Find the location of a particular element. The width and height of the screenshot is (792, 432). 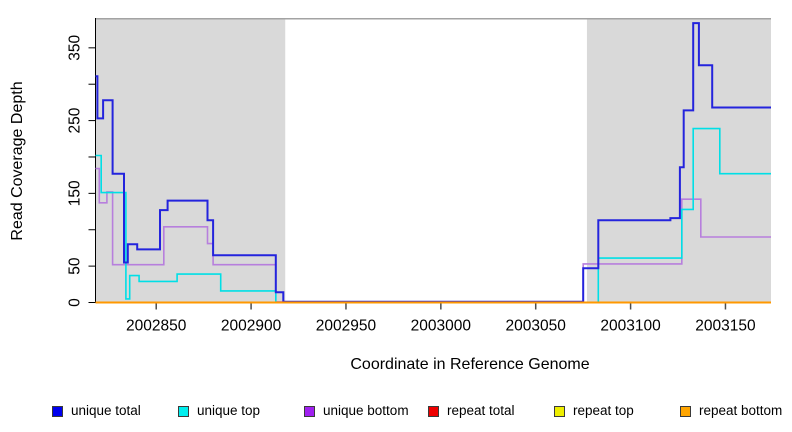

y-tick-label: 350 is located at coordinates (75, 48).